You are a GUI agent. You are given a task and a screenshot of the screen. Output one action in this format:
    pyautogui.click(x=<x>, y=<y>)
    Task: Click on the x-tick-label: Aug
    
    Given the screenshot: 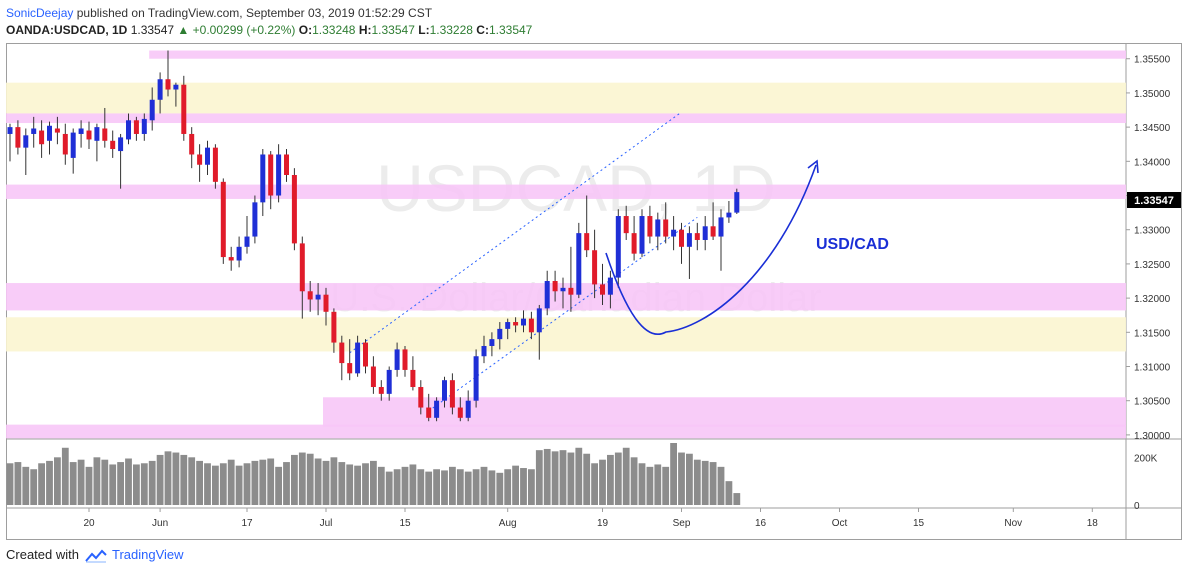 What is the action you would take?
    pyautogui.click(x=508, y=523)
    